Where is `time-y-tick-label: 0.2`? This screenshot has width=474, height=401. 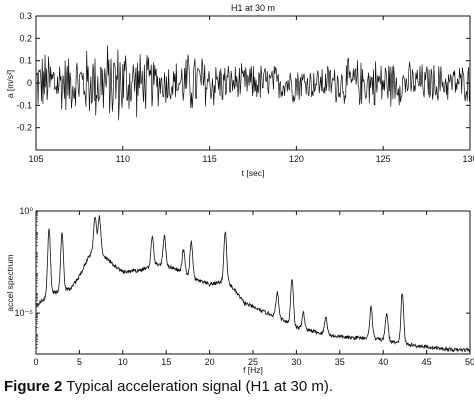 time-y-tick-label: 0.2 is located at coordinates (25, 38).